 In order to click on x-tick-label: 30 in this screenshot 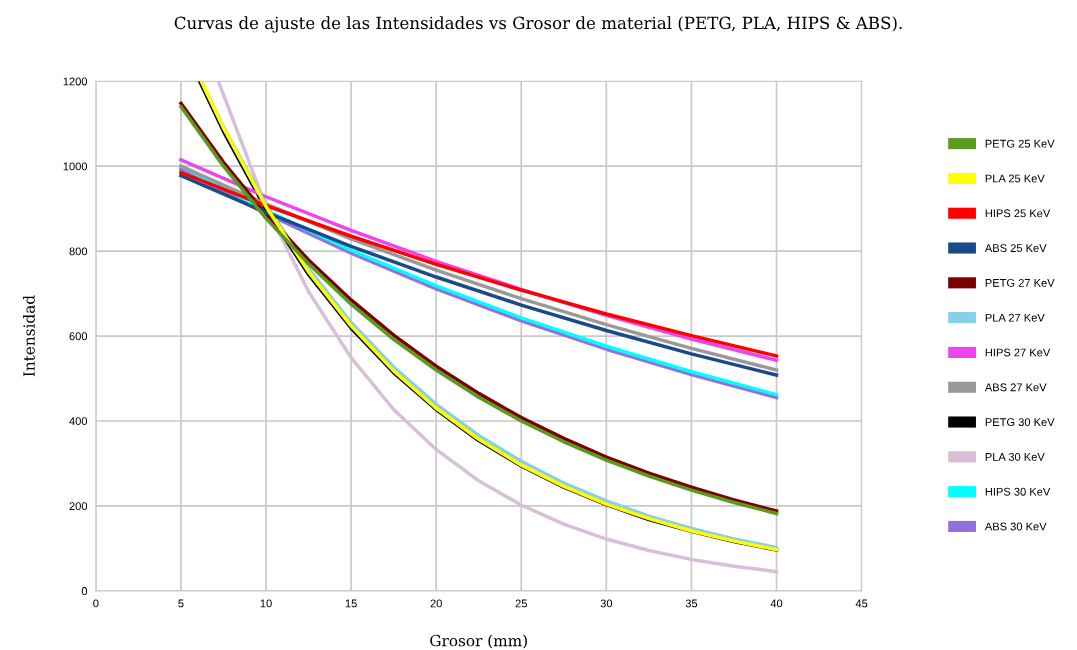, I will do `click(606, 603)`.